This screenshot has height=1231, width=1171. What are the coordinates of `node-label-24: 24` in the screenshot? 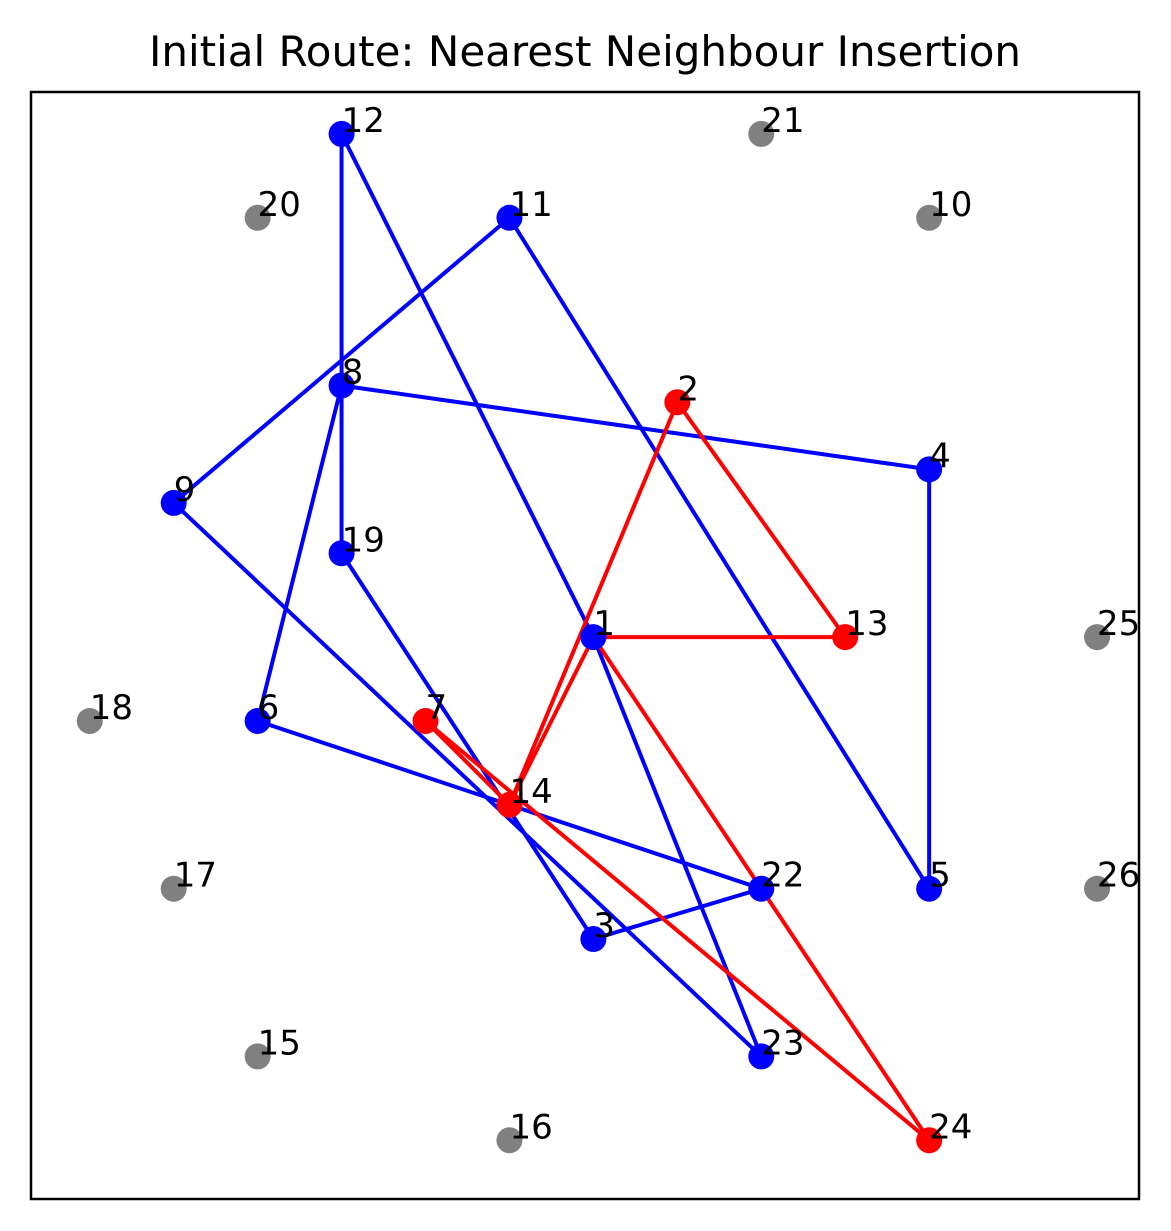 It's located at (950, 1127).